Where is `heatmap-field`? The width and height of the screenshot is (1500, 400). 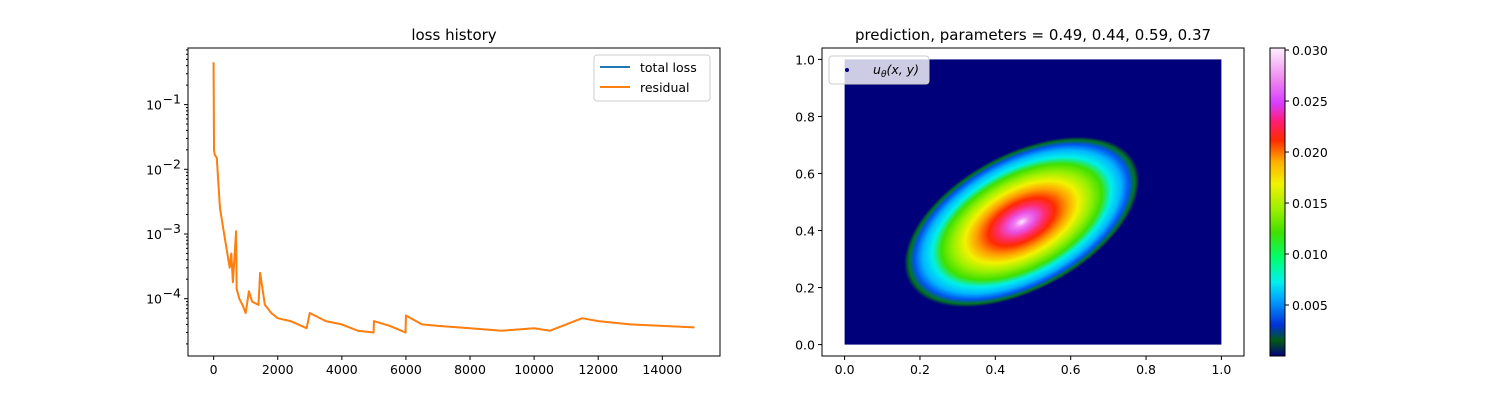 heatmap-field is located at coordinates (1022, 222).